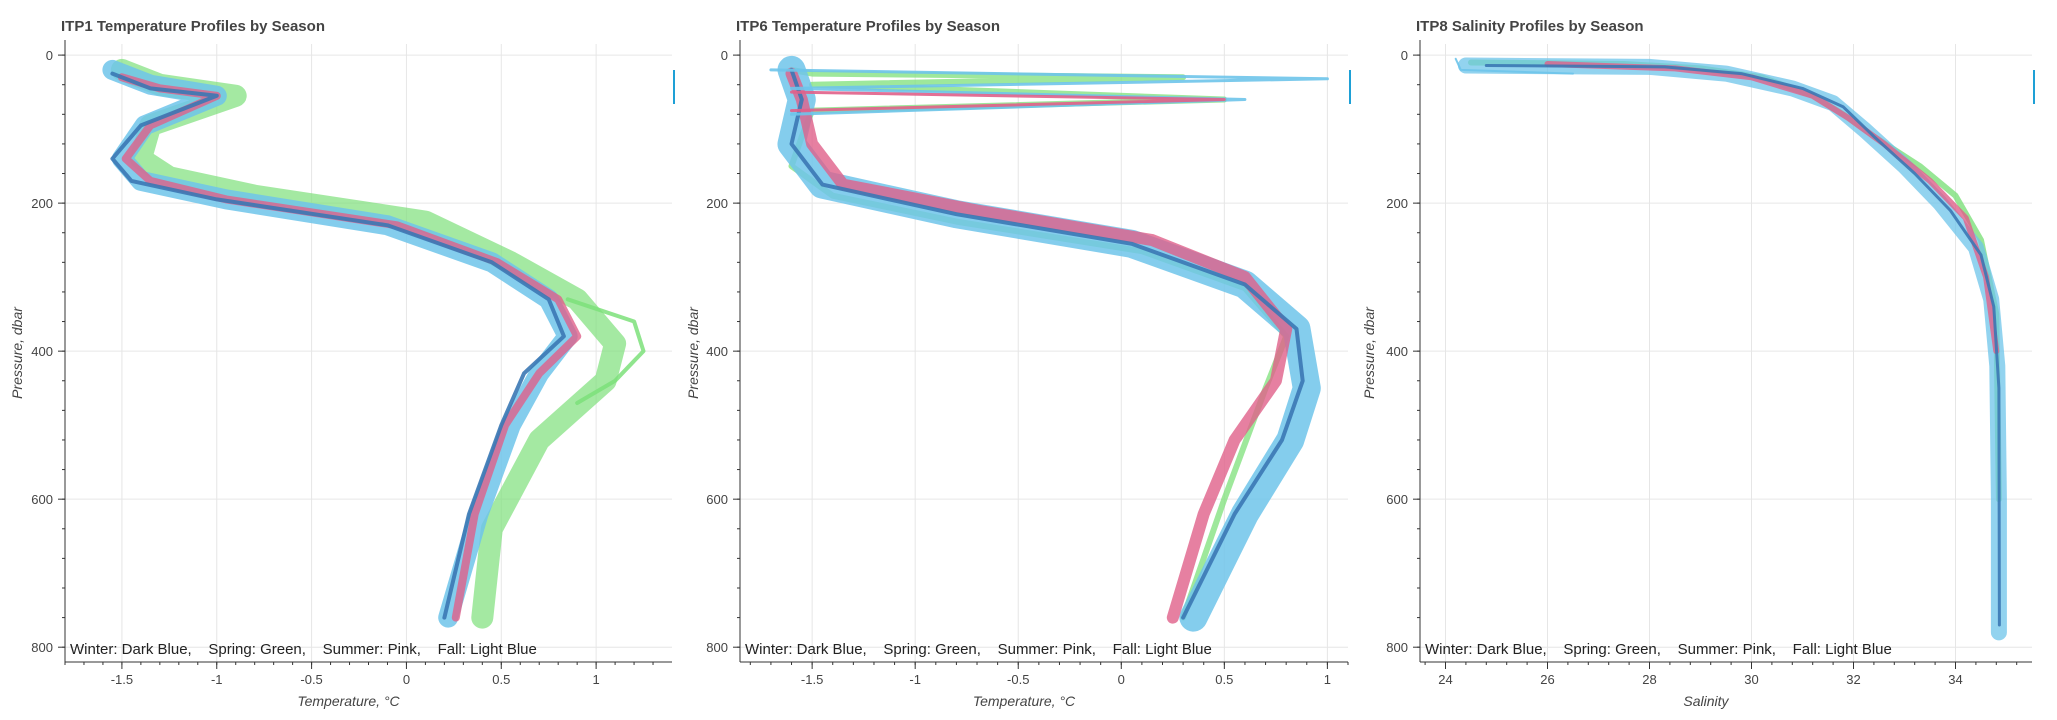 Image resolution: width=2057 pixels, height=720 pixels. Describe the element at coordinates (1397, 351) in the screenshot. I see `itp8-y-tick-label: 400` at that location.